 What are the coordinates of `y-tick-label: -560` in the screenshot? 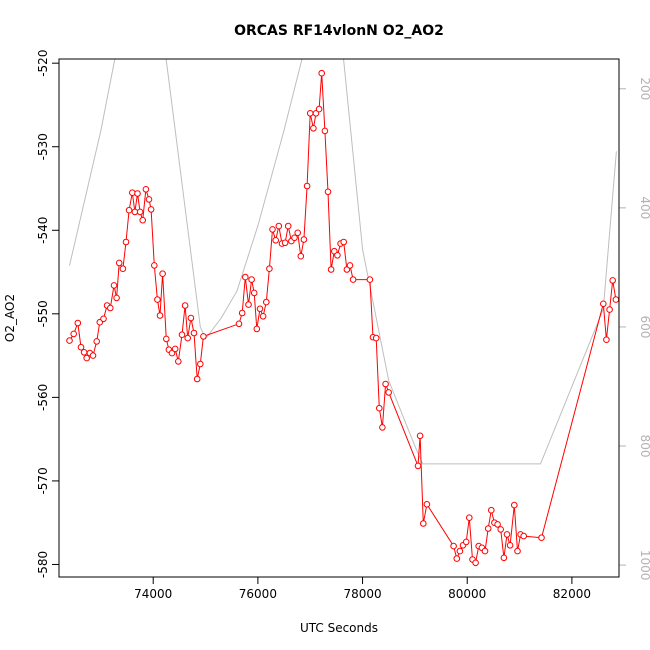 It's located at (43, 397).